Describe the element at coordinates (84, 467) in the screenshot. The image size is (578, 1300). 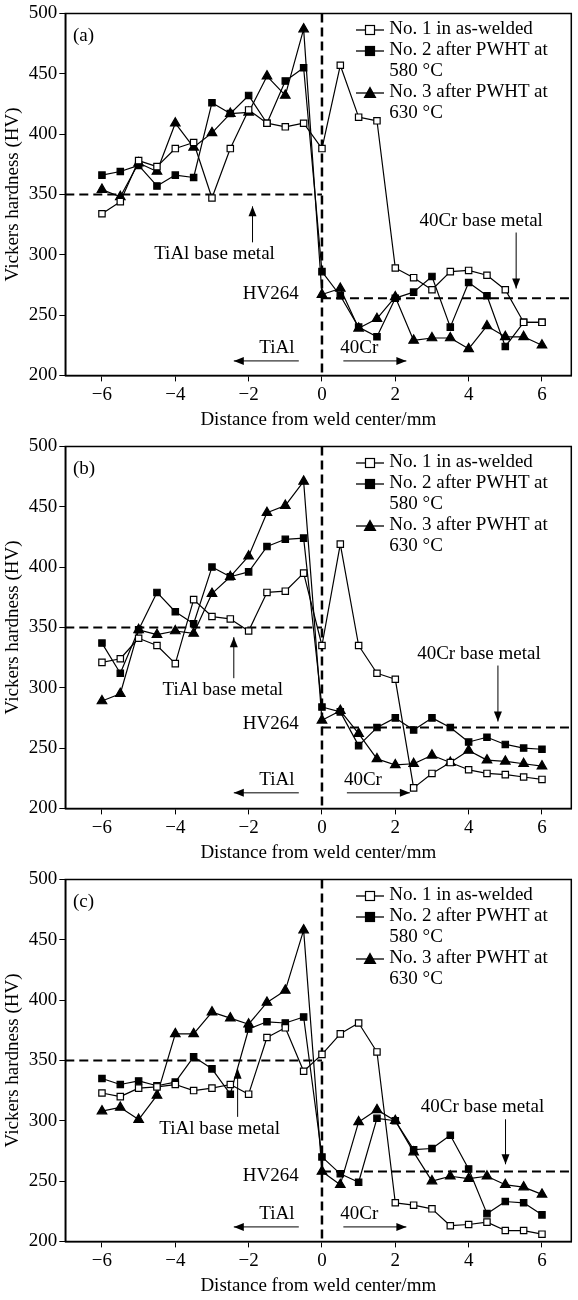
I see `annotation: (b)` at that location.